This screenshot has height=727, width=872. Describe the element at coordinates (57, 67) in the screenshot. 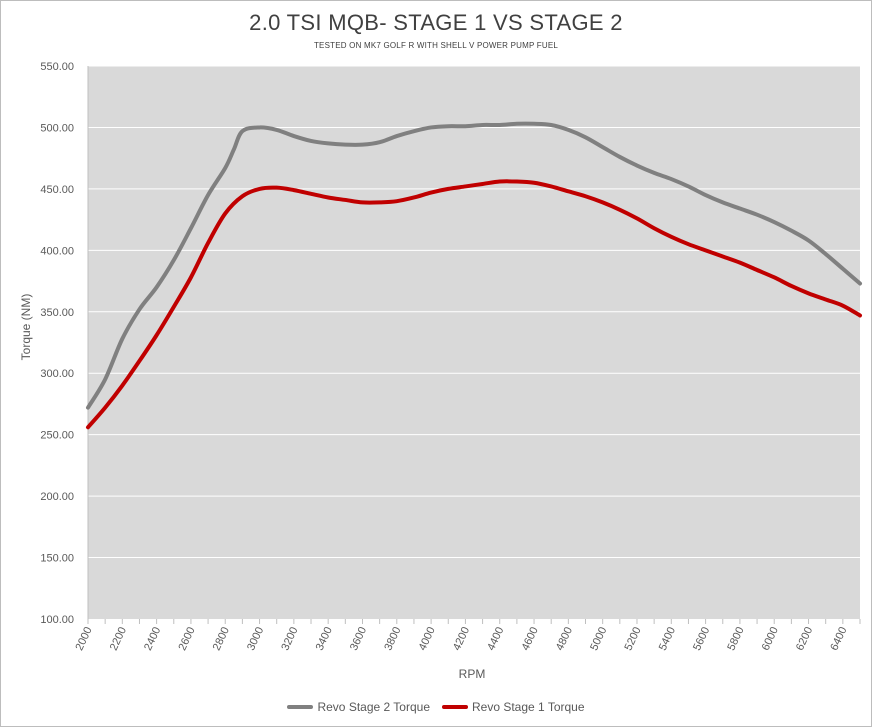

I see `y-tick-label: 550.00` at that location.